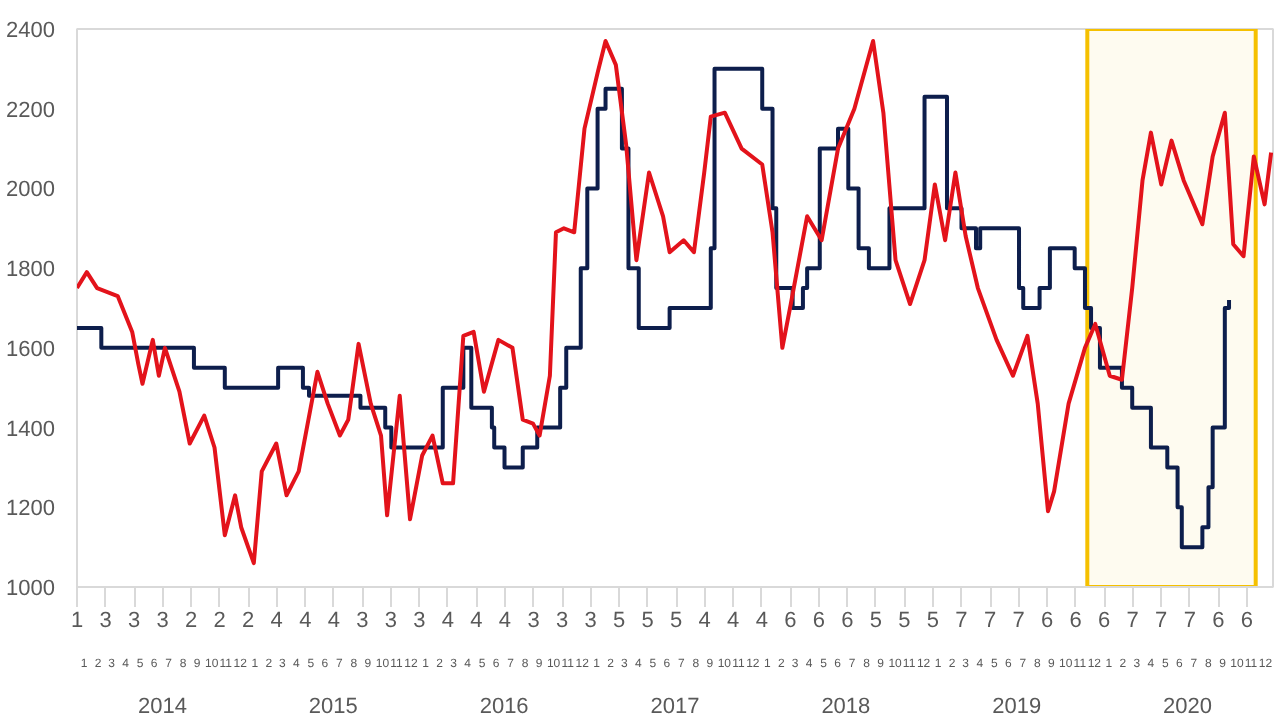 The image size is (1280, 718). What do you see at coordinates (31, 270) in the screenshot?
I see `y-tick-label: 1800` at bounding box center [31, 270].